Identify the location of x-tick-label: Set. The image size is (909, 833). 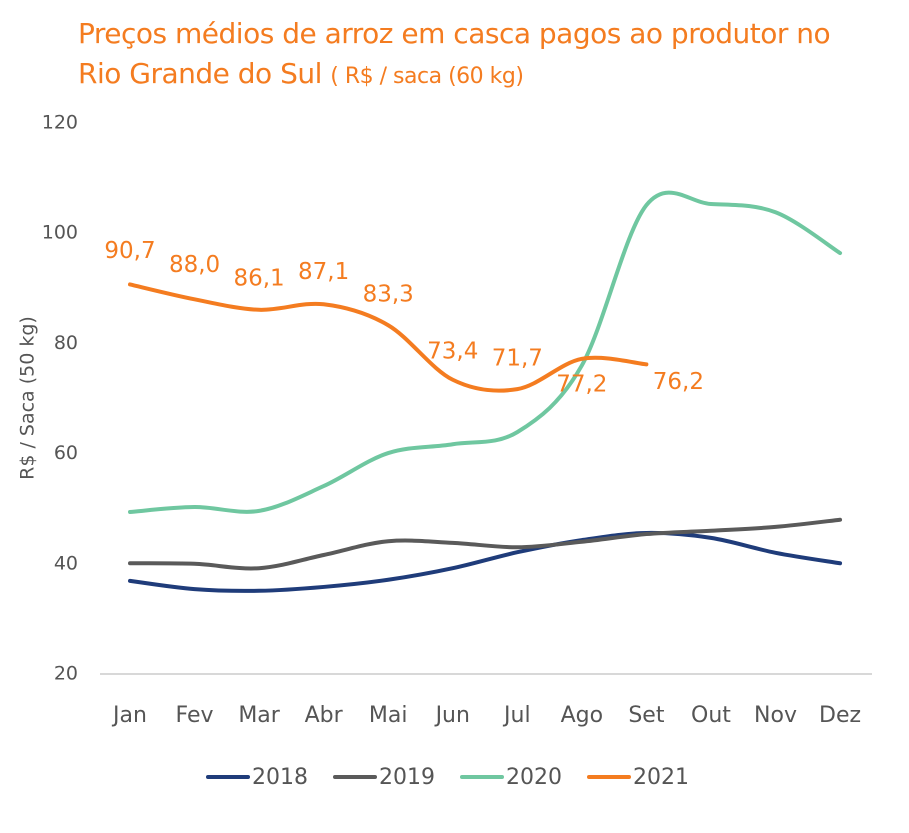
(646, 715).